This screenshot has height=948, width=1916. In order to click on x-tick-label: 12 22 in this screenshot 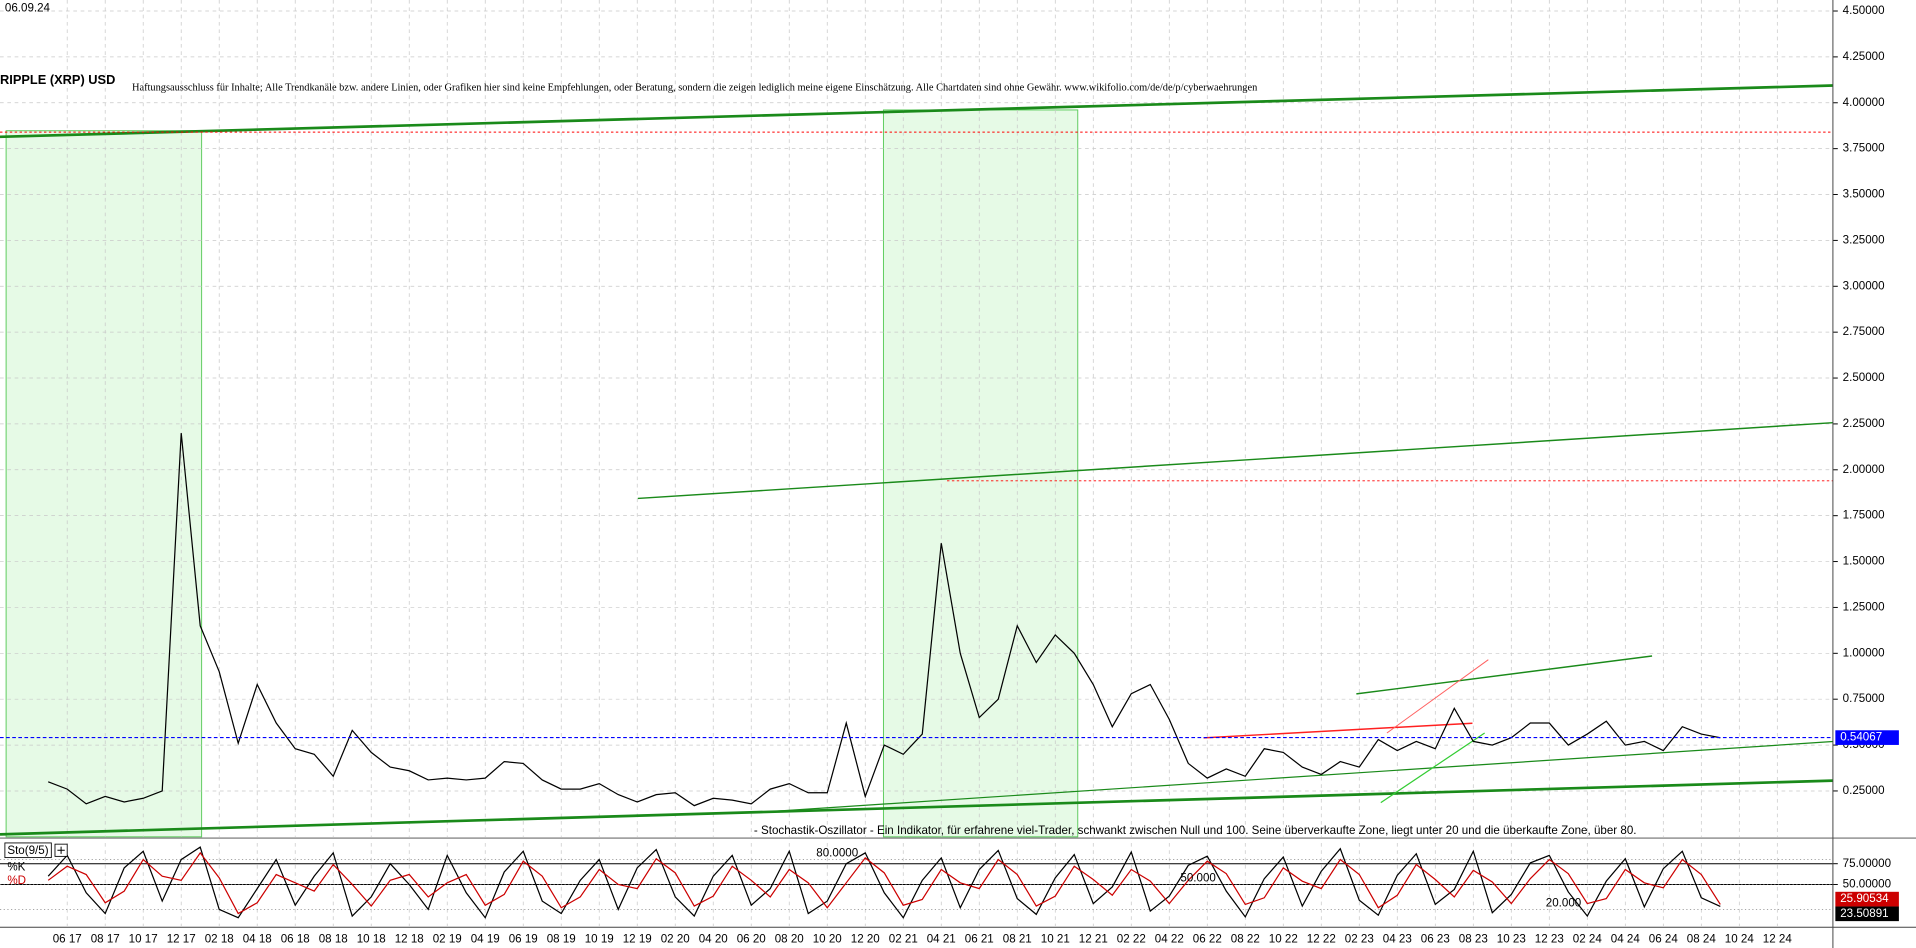, I will do `click(1321, 939)`.